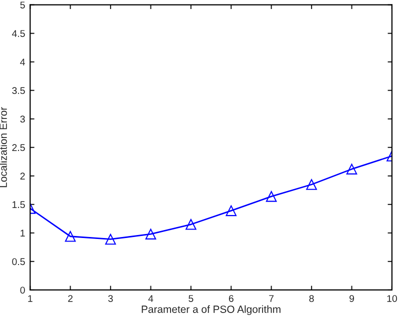  Describe the element at coordinates (271, 298) in the screenshot. I see `x-tick-label: 7` at that location.